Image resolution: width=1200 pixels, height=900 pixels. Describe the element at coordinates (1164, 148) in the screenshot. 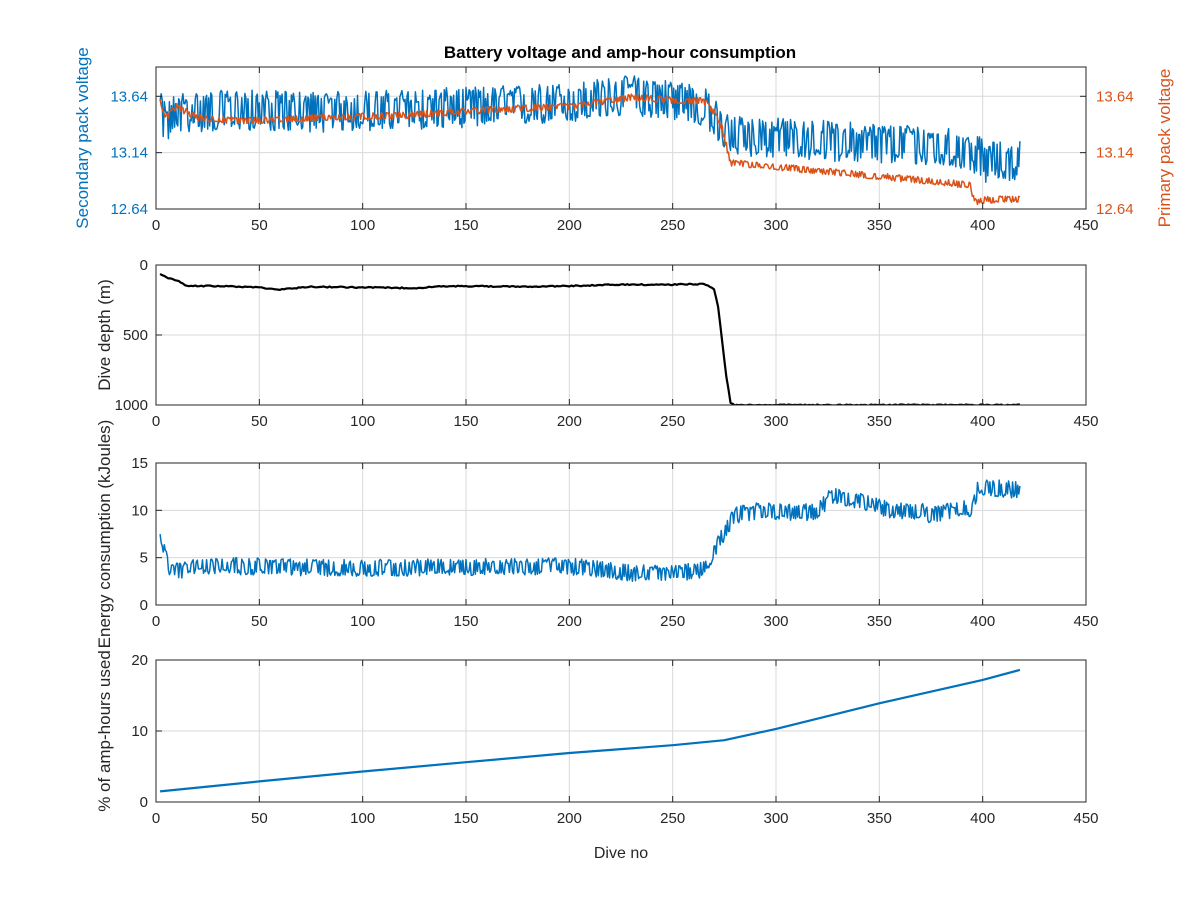

I see `y-right-axis-label: Primary pack voltage` at that location.